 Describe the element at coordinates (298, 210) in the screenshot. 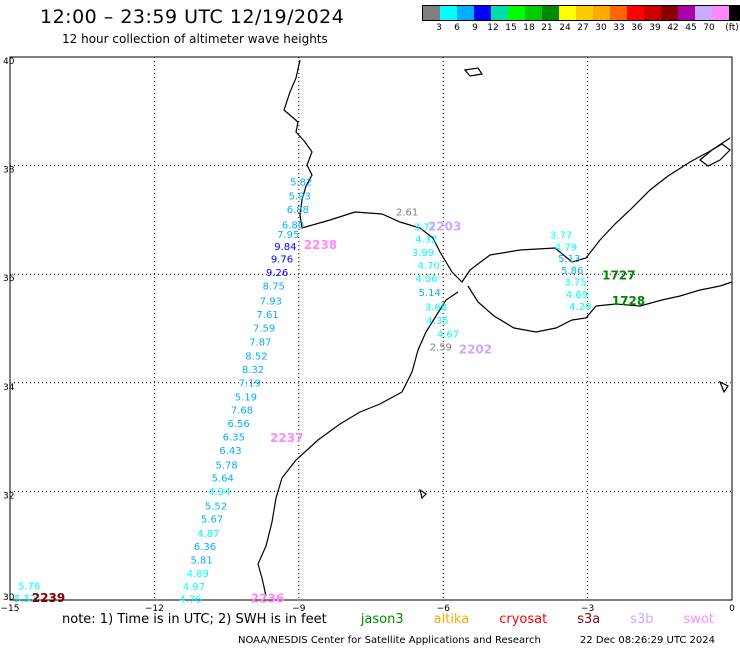

I see `wave-height-value: 6.88` at that location.